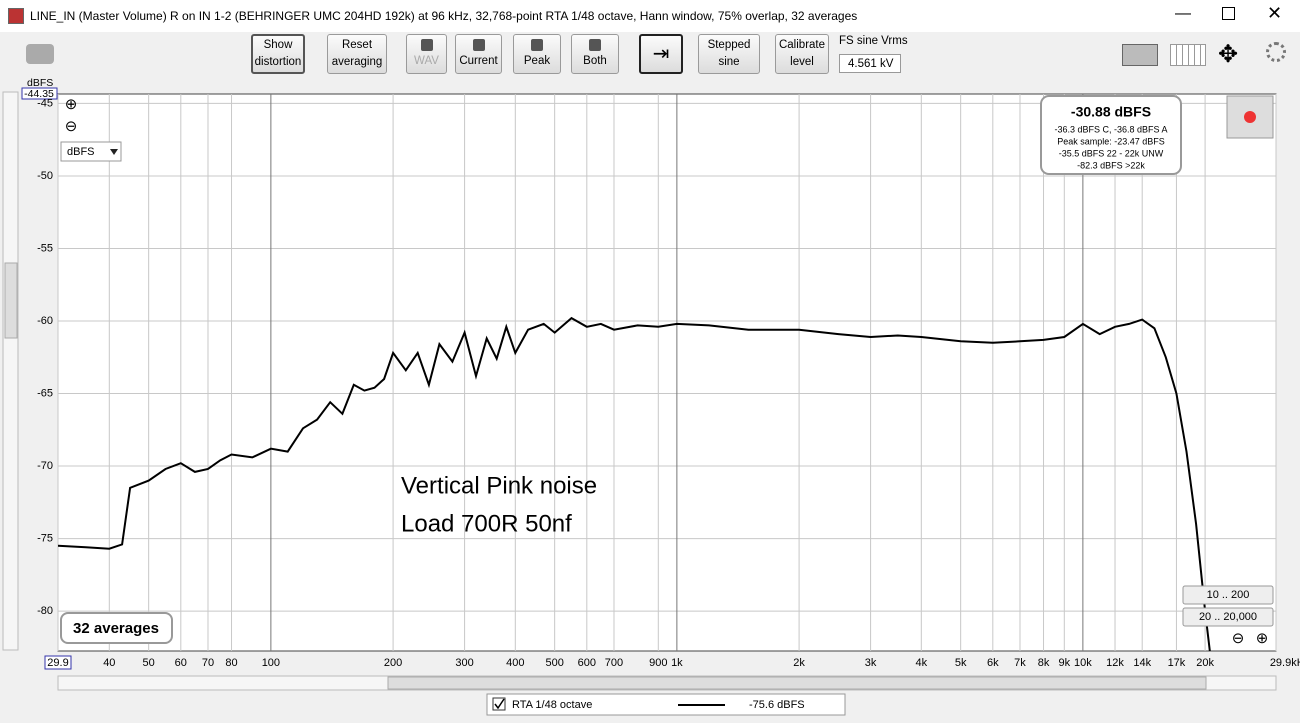 This screenshot has height=723, width=1300. I want to click on x-zoom-out: ⊖, so click(1238, 638).